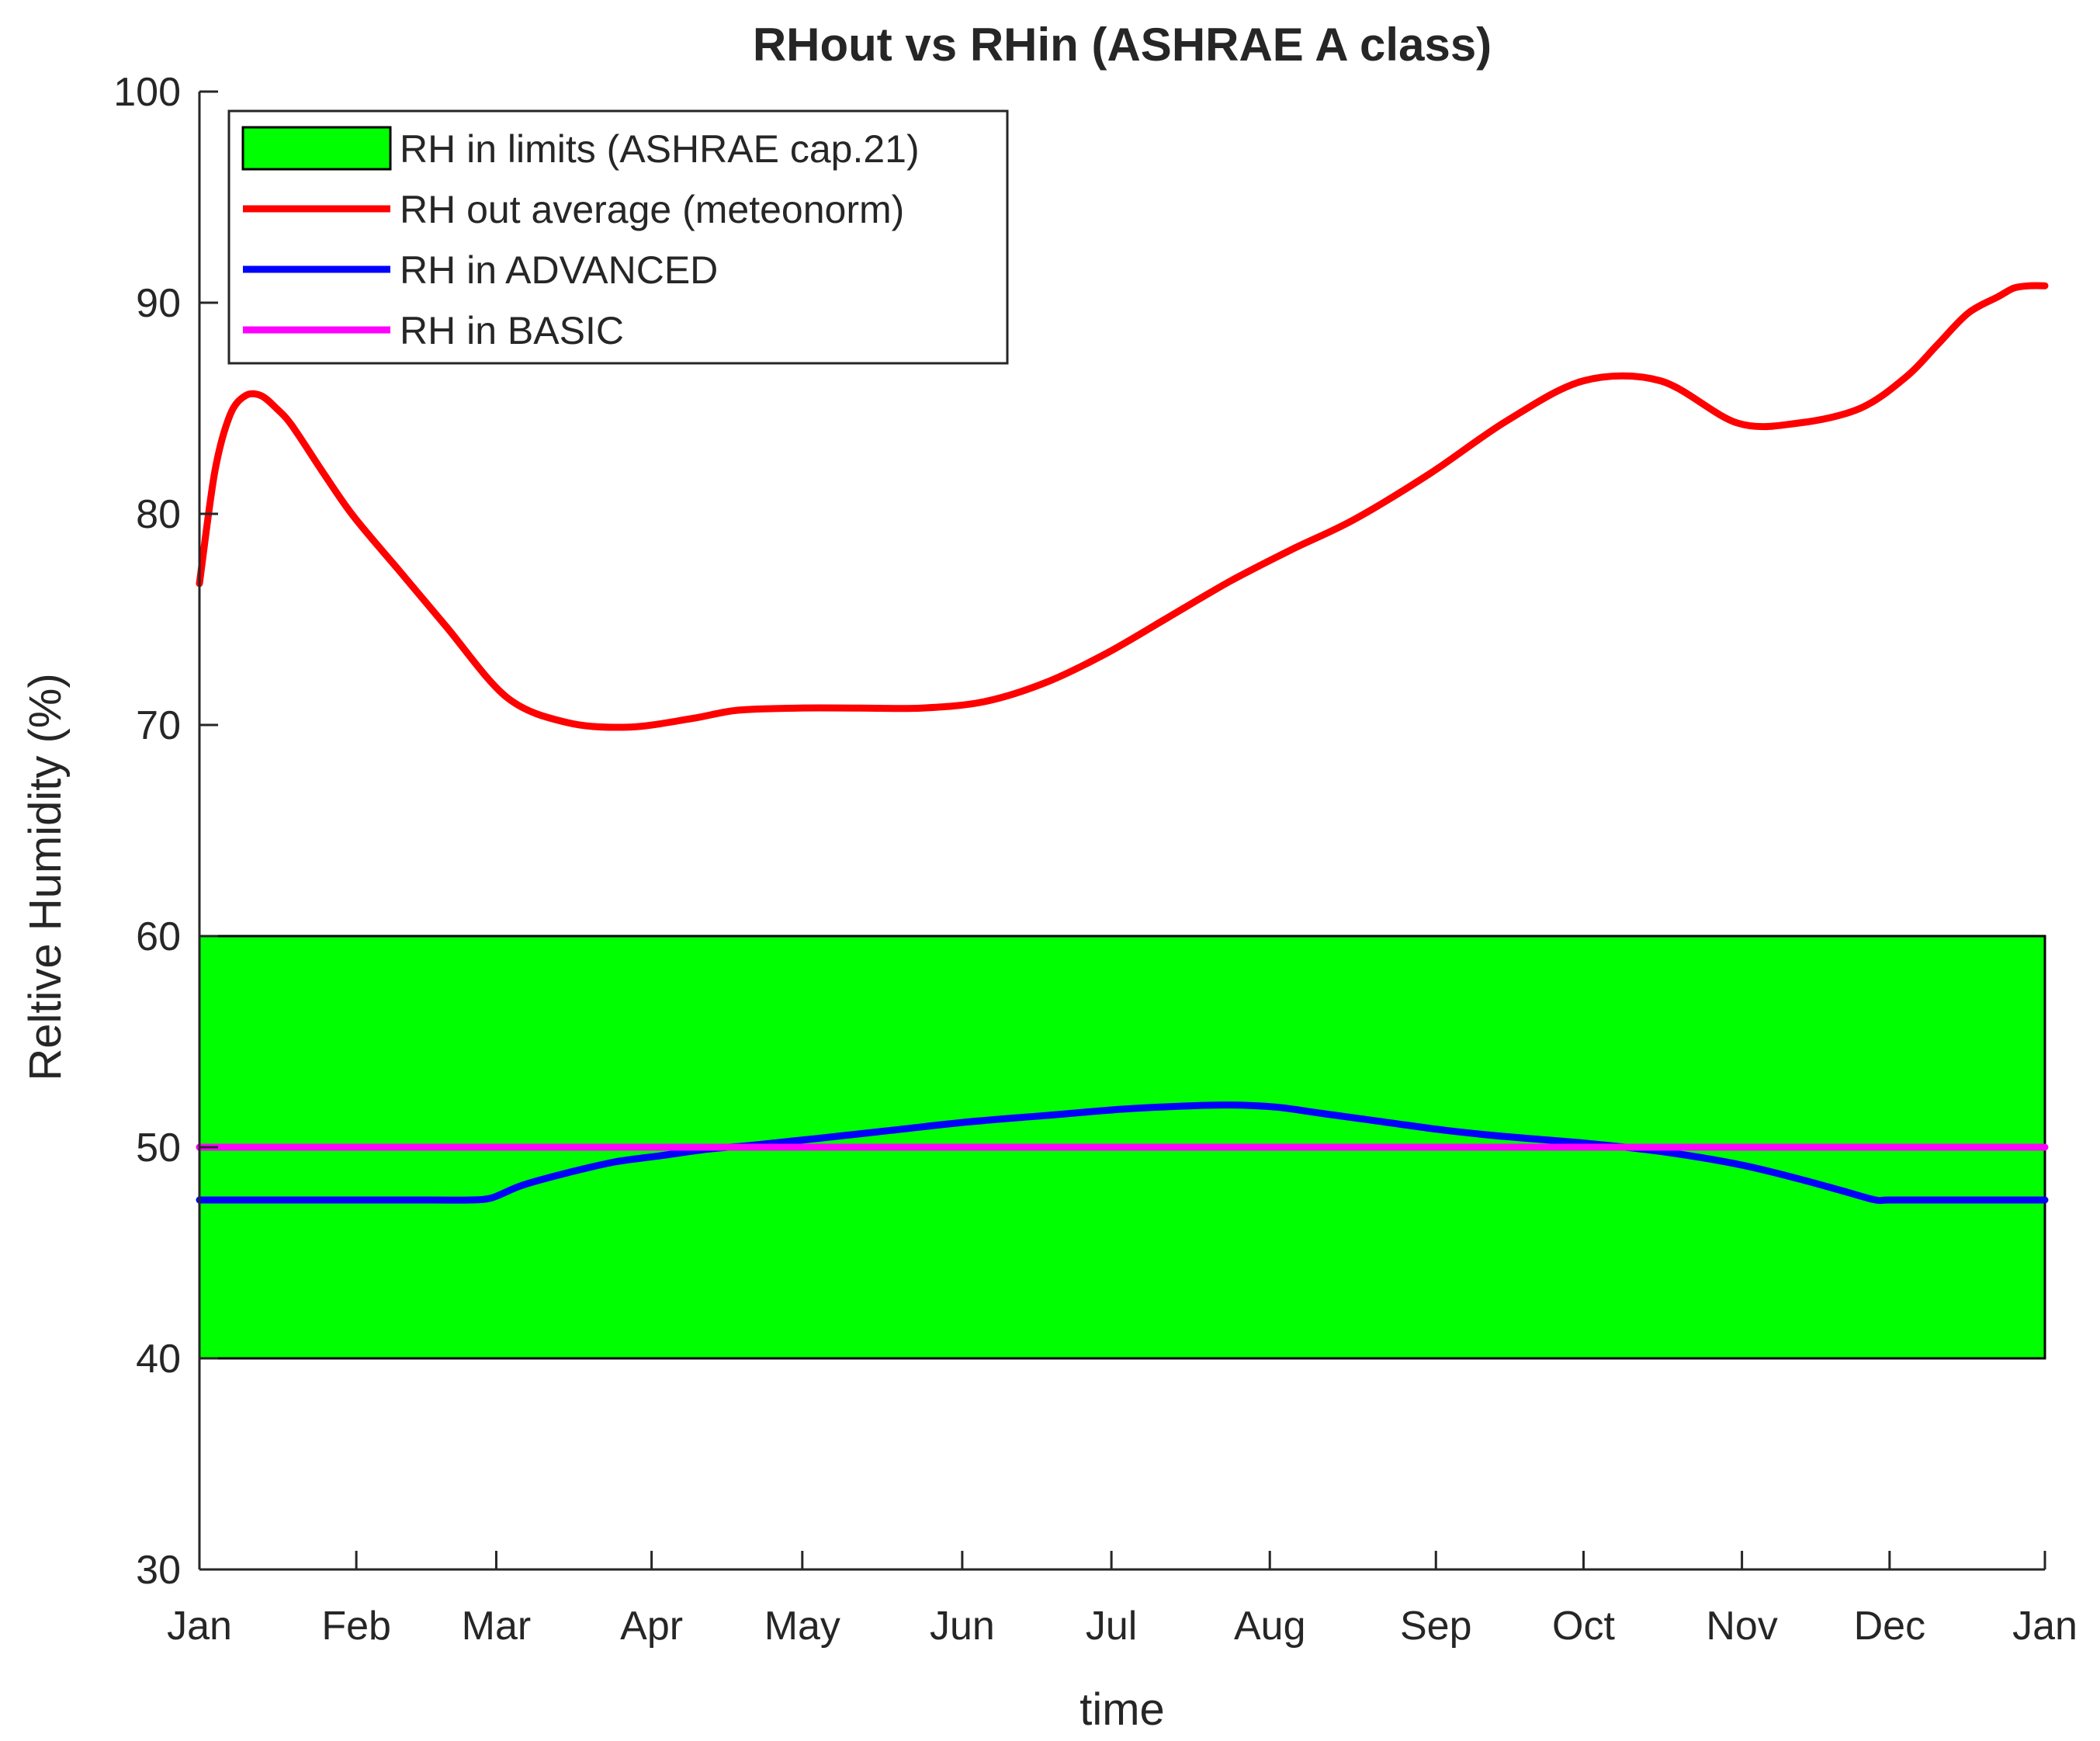 Image resolution: width=2100 pixels, height=1741 pixels. I want to click on legend-label: RH in BASIC, so click(512, 331).